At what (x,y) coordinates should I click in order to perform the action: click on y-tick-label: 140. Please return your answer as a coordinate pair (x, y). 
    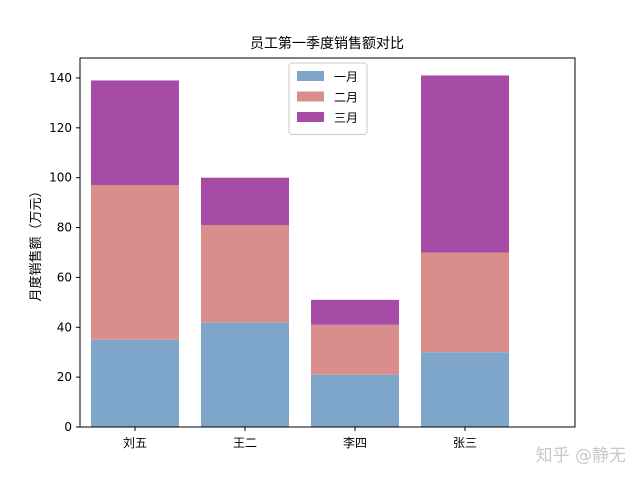
    Looking at the image, I should click on (60, 78).